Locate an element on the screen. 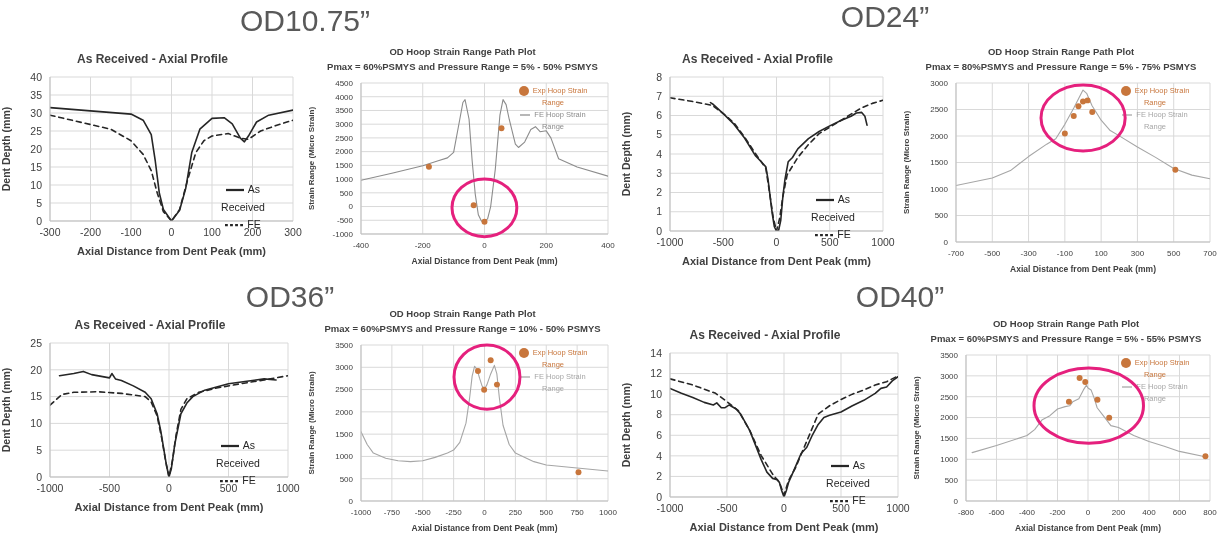 Image resolution: width=1222 pixels, height=535 pixels. x-tick-label: -300 is located at coordinates (1029, 253).